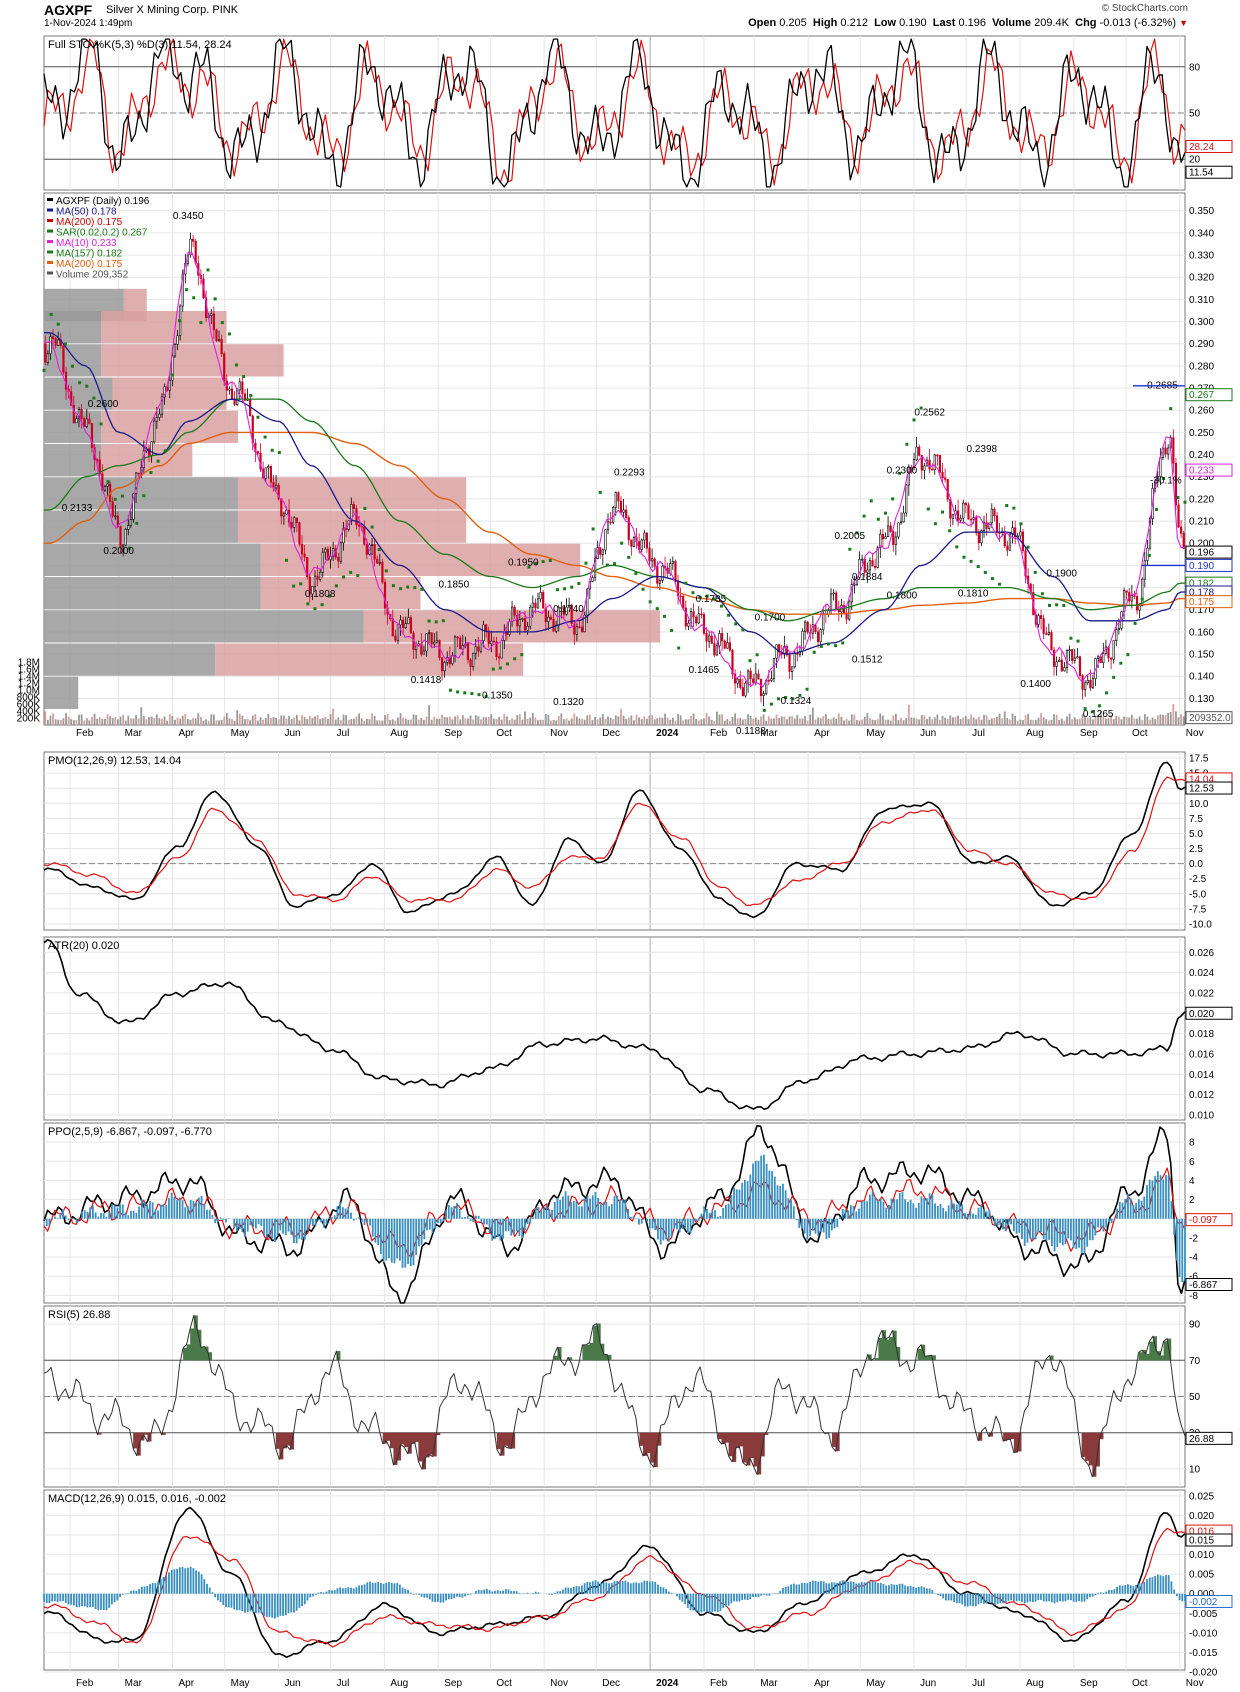 Image resolution: width=1240 pixels, height=1692 pixels. I want to click on x-axis-label: Sep, so click(453, 733).